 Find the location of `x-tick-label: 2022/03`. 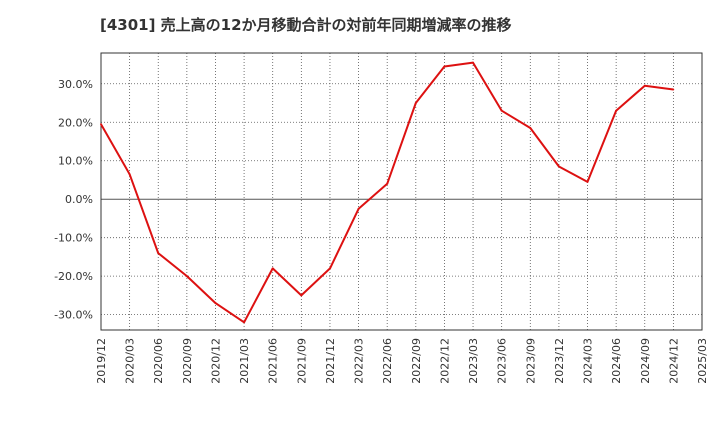

x-tick-label: 2022/03 is located at coordinates (359, 361).